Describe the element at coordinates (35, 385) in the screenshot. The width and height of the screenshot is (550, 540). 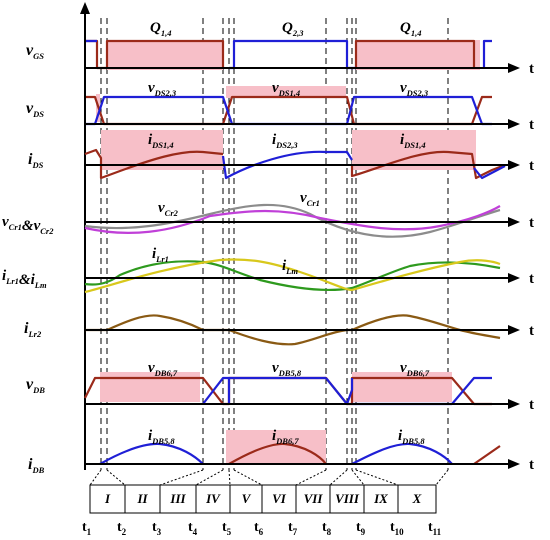
I see `row-label-vdb: vDB` at that location.